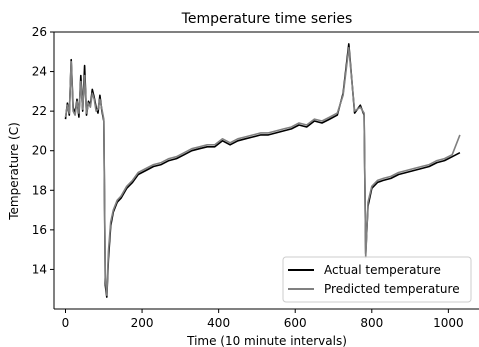 The width and height of the screenshot is (479, 347). I want to click on y-tick-label: 24, so click(39, 72).